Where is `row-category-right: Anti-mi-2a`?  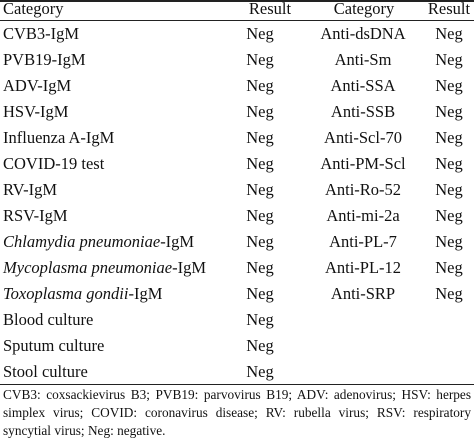
row-category-right: Anti-mi-2a is located at coordinates (363, 215).